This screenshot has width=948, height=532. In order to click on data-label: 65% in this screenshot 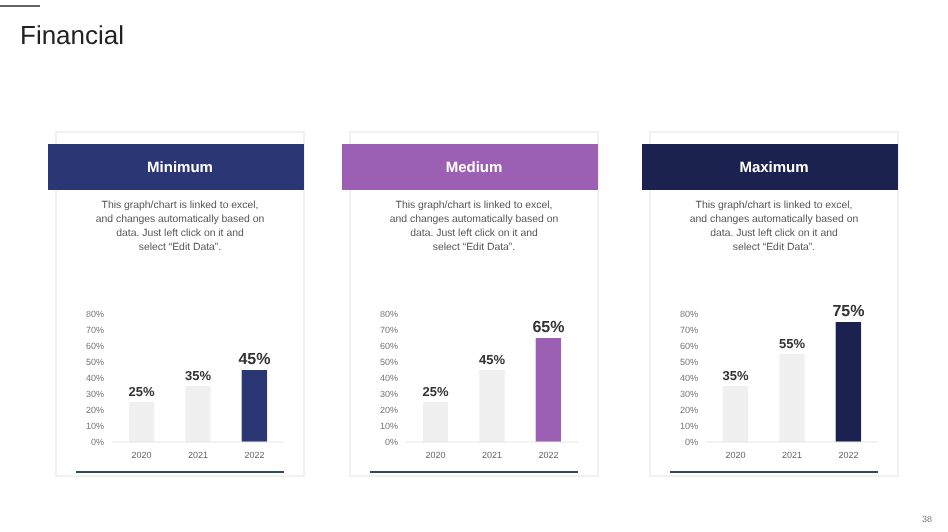, I will do `click(548, 327)`.